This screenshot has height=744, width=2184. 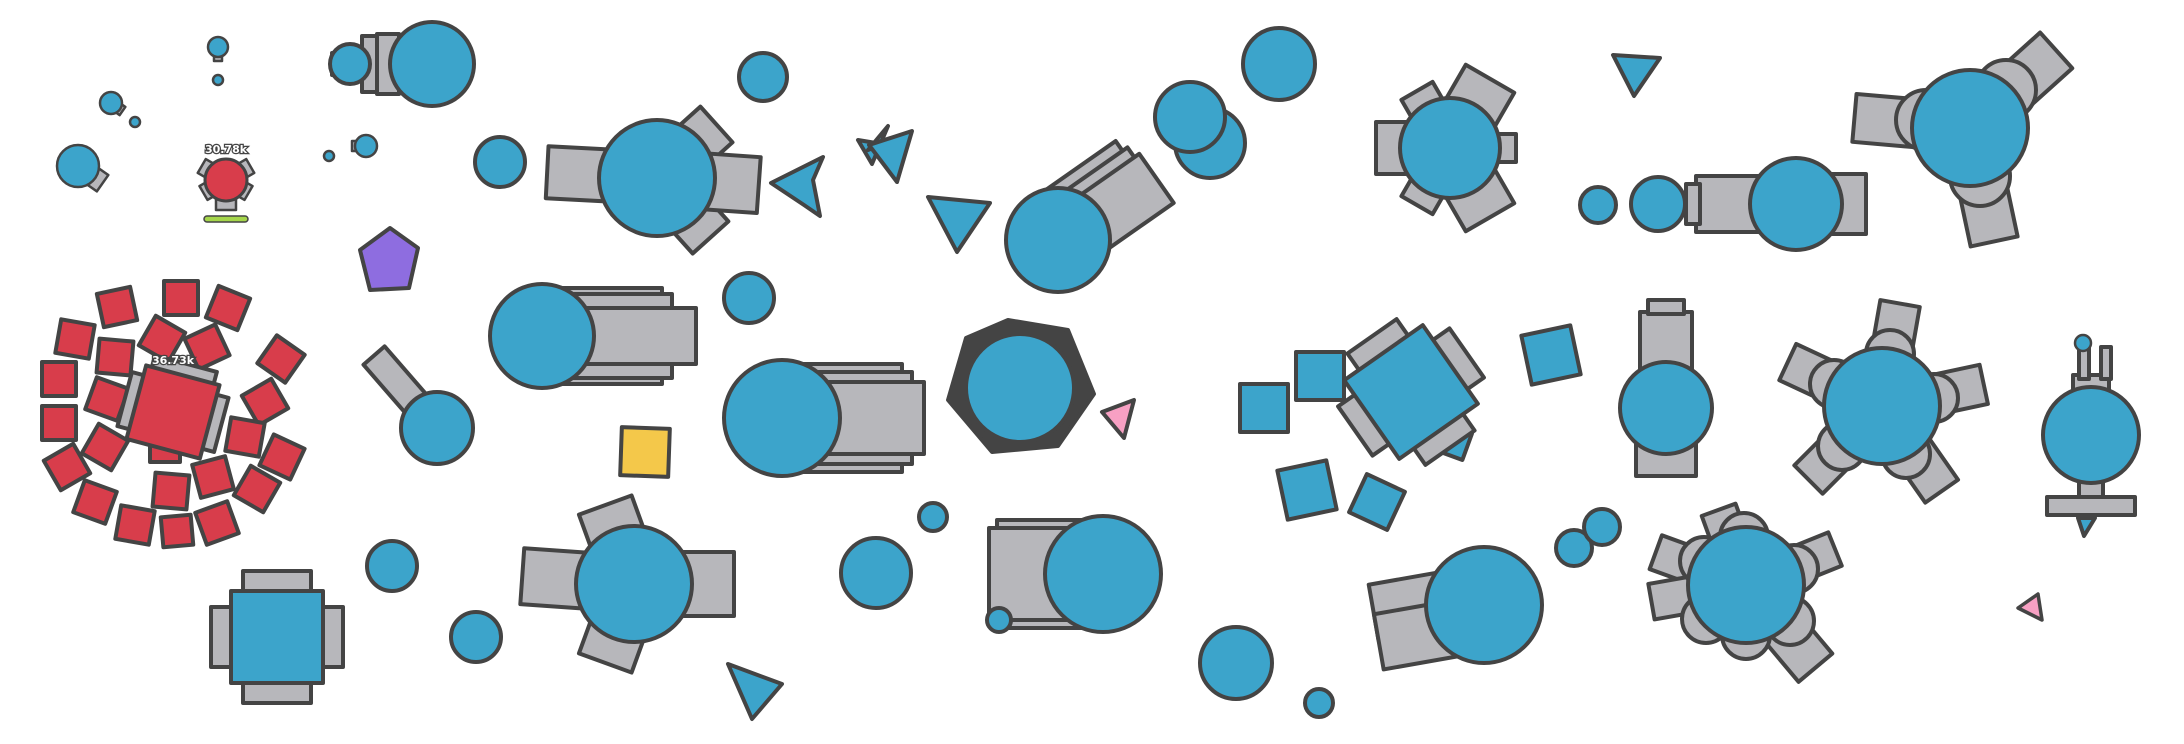 What do you see at coordinates (1883, 401) in the screenshot?
I see `octo-tank` at bounding box center [1883, 401].